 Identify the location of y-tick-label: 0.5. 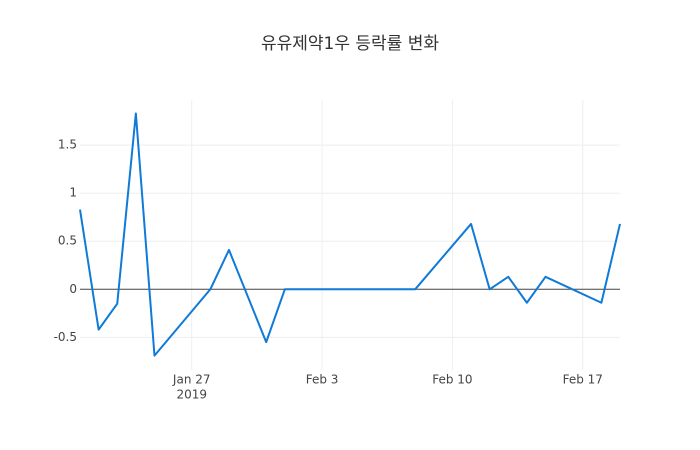
(67, 241).